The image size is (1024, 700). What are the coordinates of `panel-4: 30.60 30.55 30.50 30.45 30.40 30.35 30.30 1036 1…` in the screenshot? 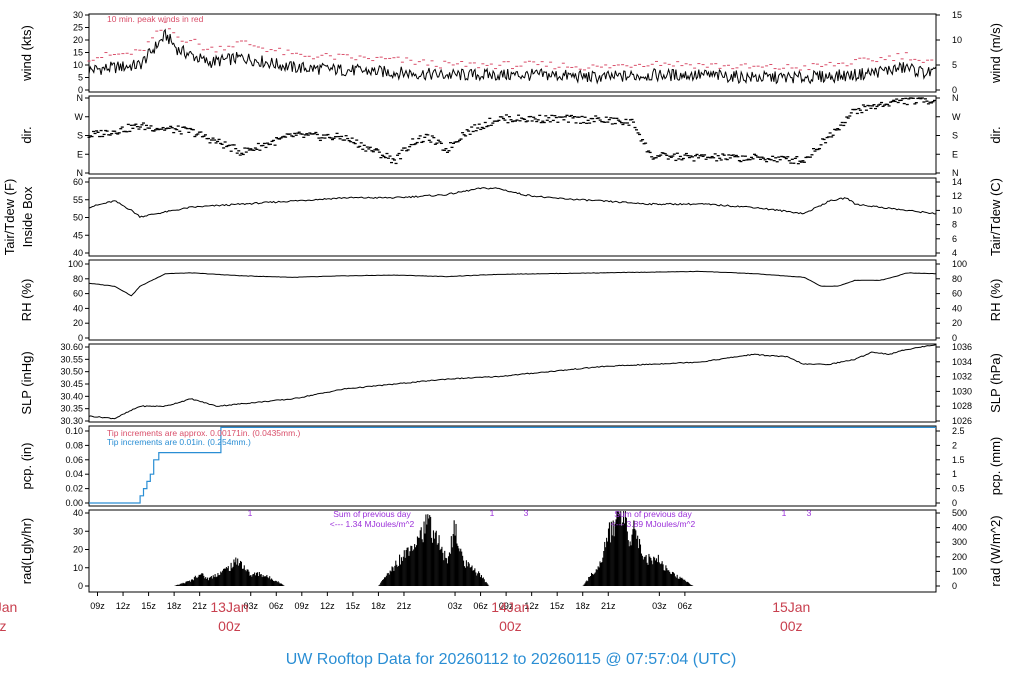 It's located at (511, 384).